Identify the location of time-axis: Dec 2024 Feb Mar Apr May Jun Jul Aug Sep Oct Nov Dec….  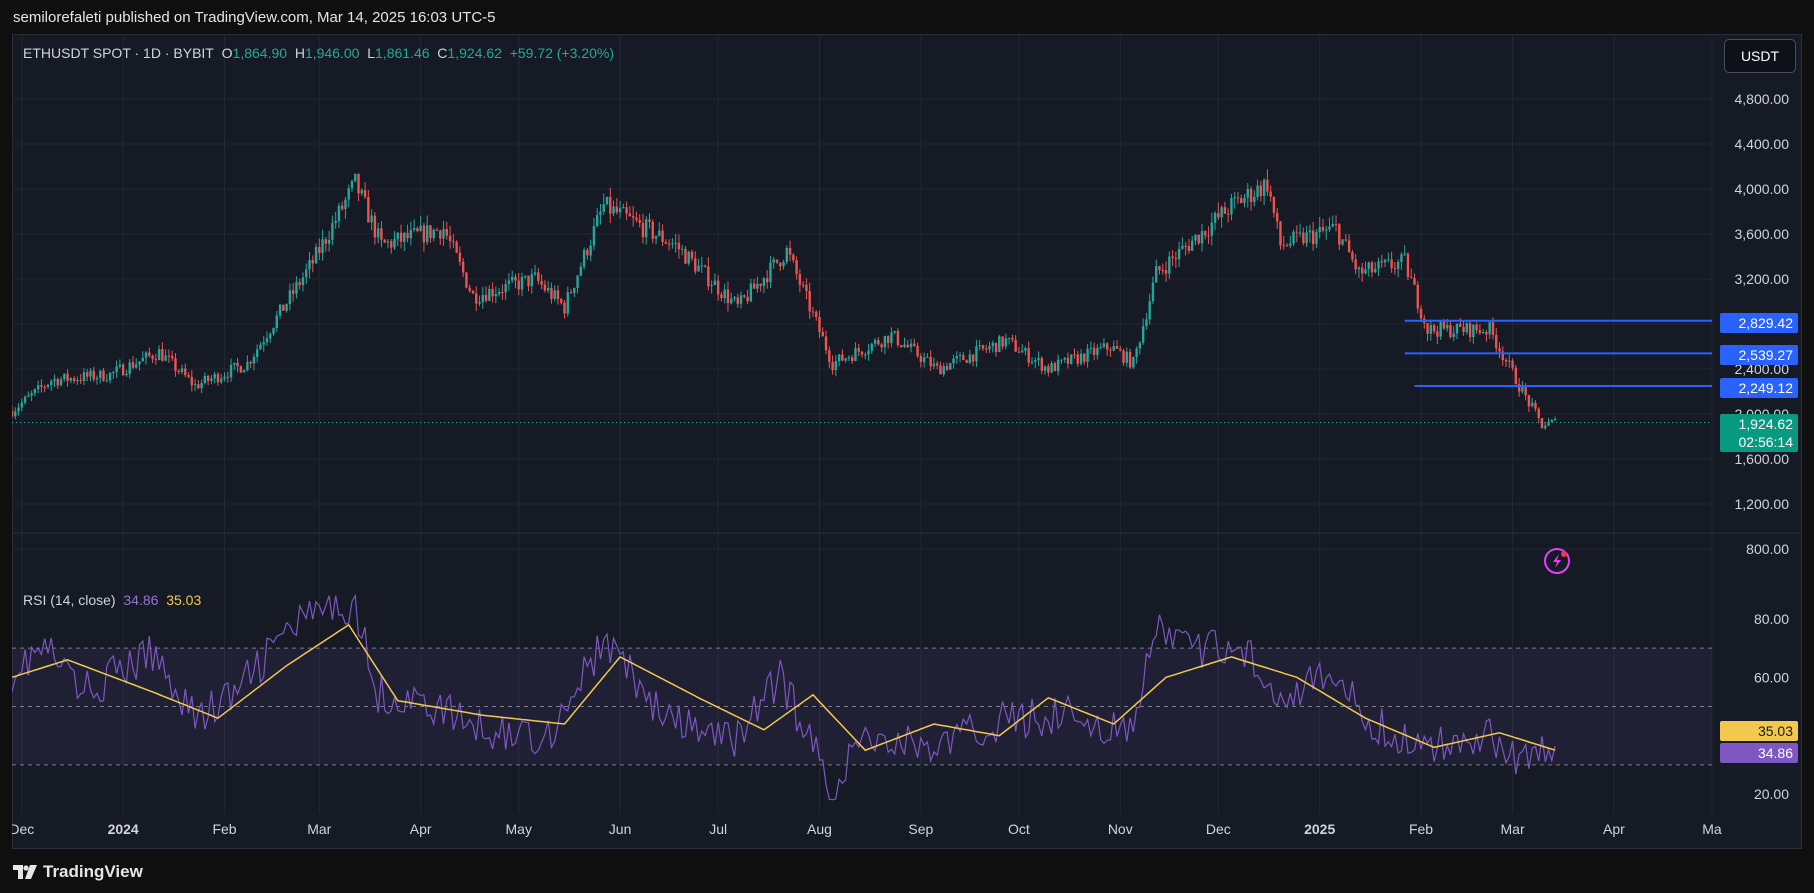
(867, 829).